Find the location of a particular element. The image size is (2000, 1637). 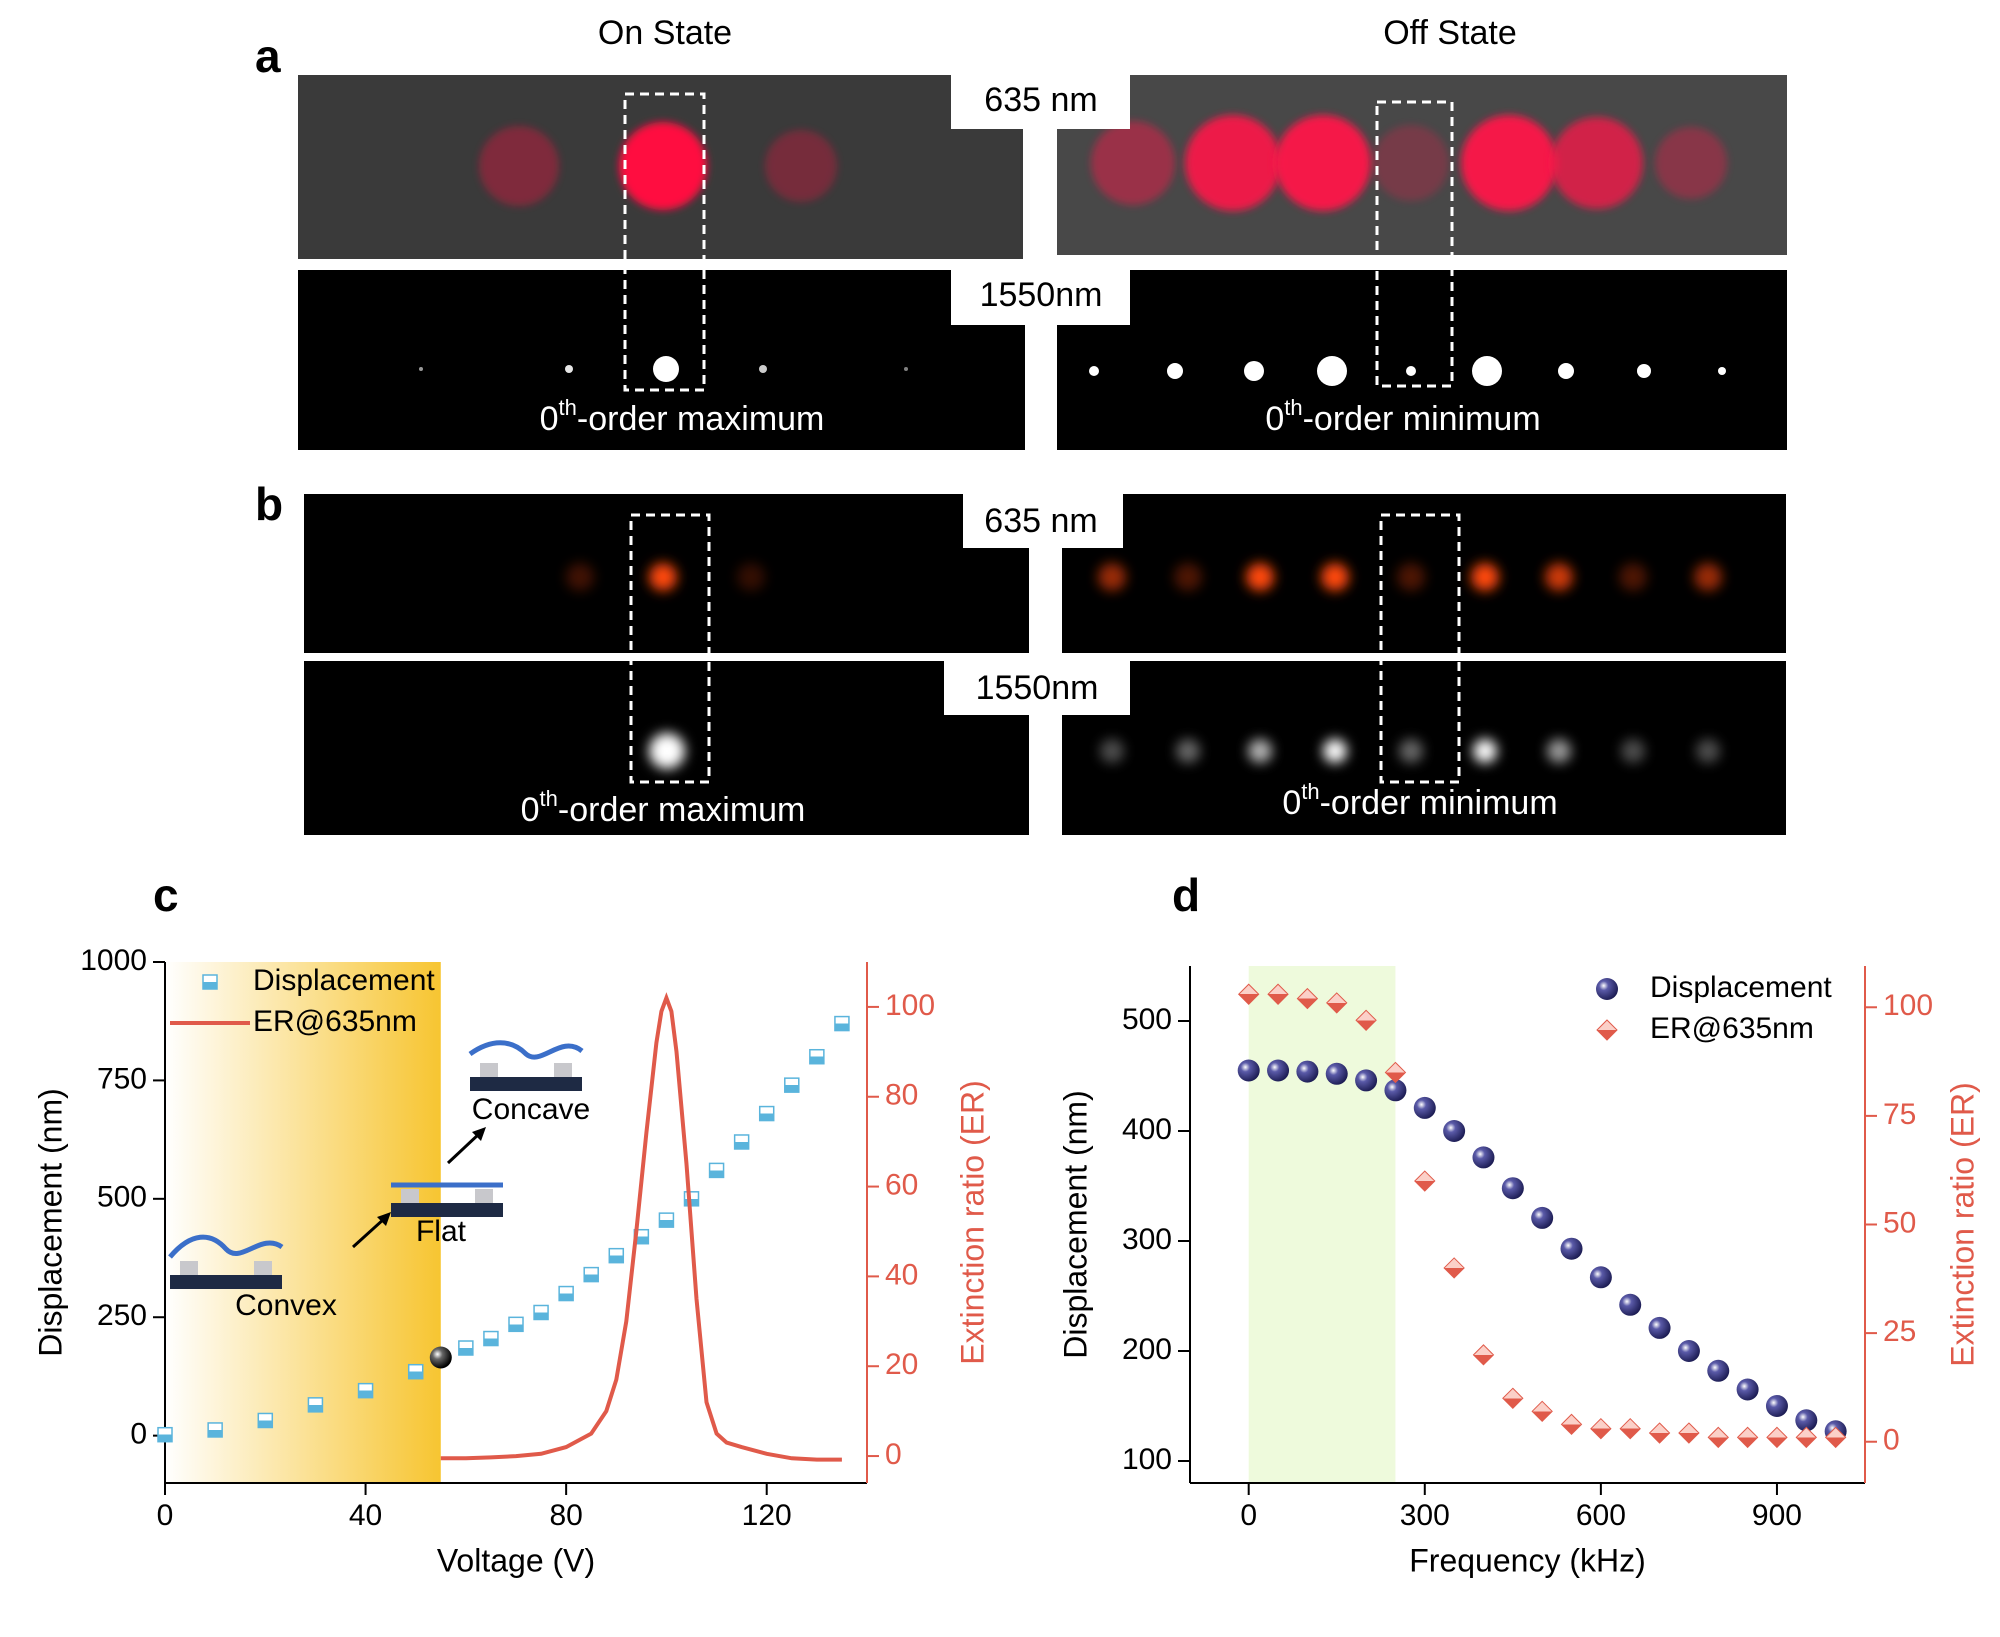

y2-tick-label: 0 is located at coordinates (893, 1454).